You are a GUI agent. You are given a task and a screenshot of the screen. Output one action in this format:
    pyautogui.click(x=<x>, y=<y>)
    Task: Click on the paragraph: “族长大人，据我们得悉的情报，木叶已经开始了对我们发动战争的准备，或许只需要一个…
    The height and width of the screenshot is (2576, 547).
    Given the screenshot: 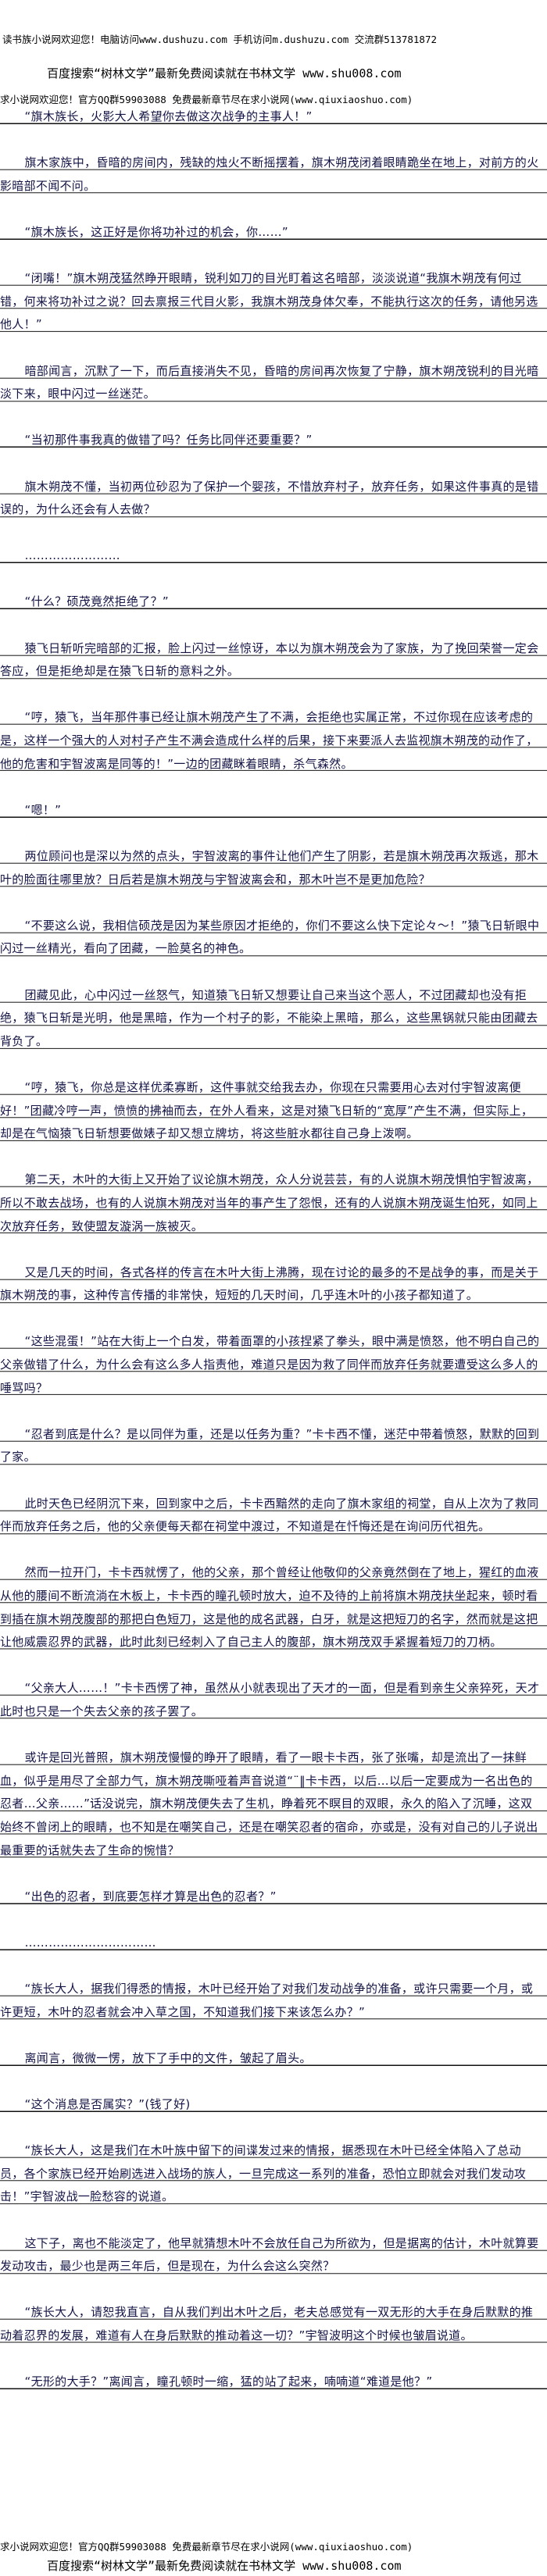 What is the action you would take?
    pyautogui.click(x=273, y=2001)
    